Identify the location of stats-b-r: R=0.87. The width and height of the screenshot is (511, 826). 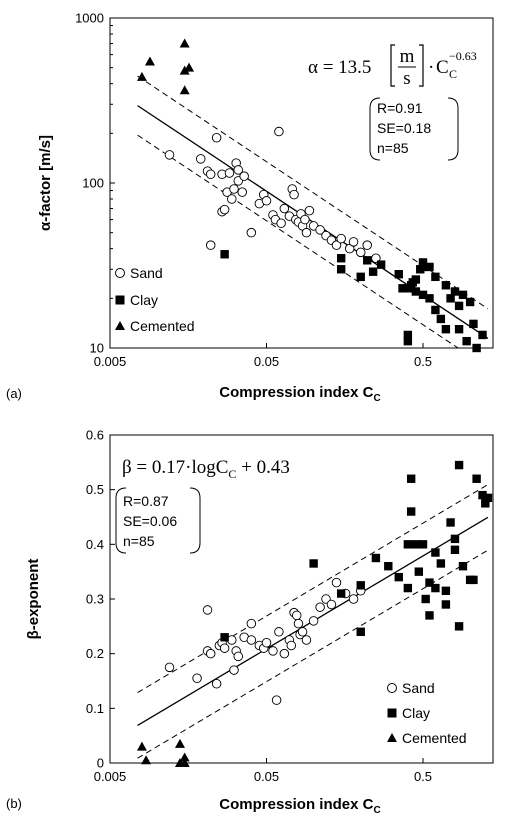
(146, 501).